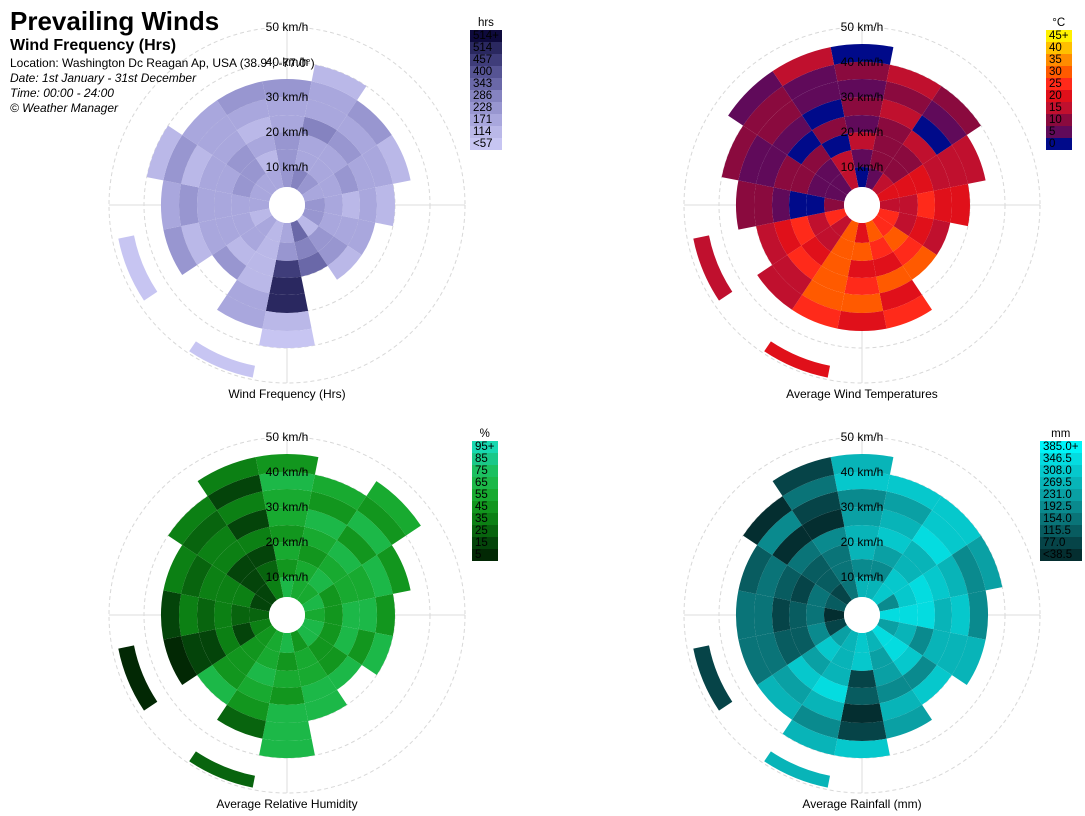 The image size is (1085, 816). I want to click on legend-entry: 231.0, so click(1061, 495).